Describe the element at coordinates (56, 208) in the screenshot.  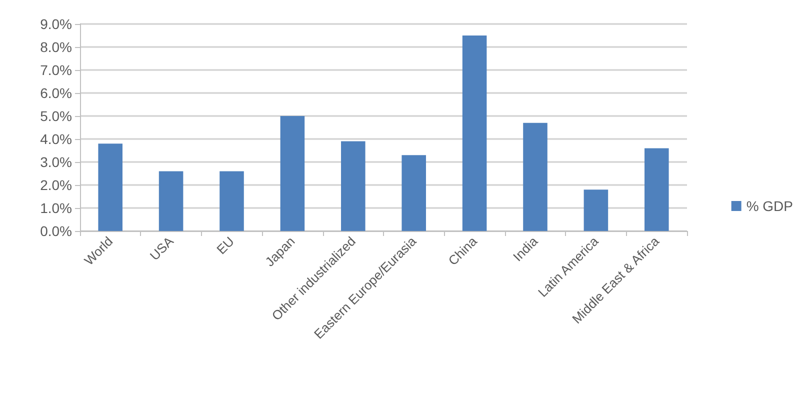
I see `y-tick-label: 1.0%` at that location.